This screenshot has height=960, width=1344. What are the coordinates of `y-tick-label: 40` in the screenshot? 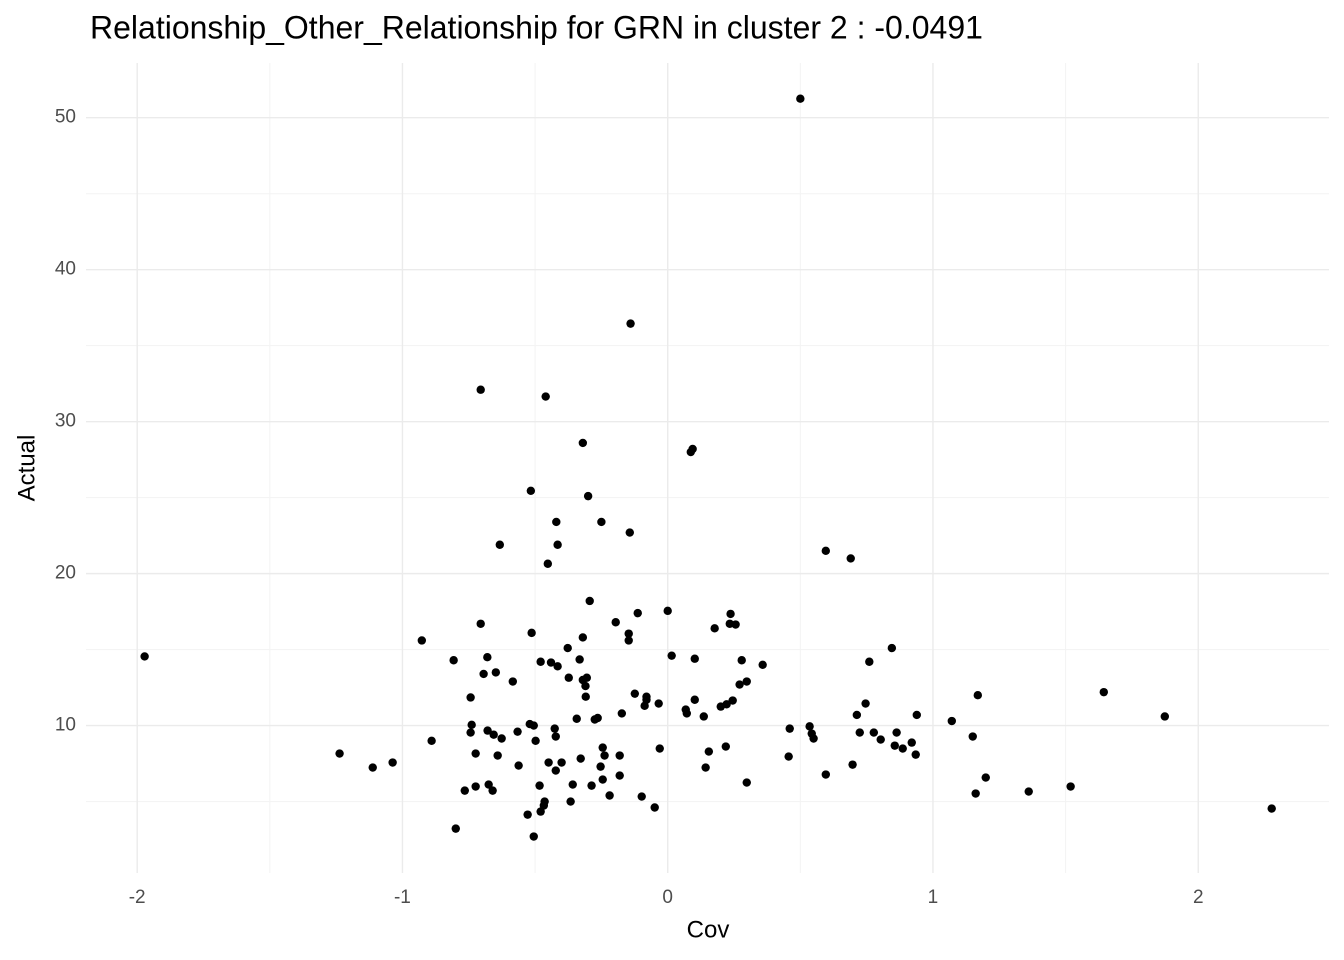 It's located at (65, 269).